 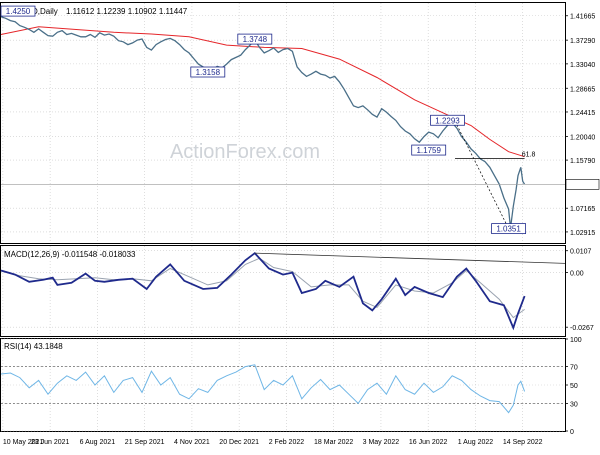 What do you see at coordinates (23, 442) in the screenshot?
I see `x-tick-label: 10 May 2021` at bounding box center [23, 442].